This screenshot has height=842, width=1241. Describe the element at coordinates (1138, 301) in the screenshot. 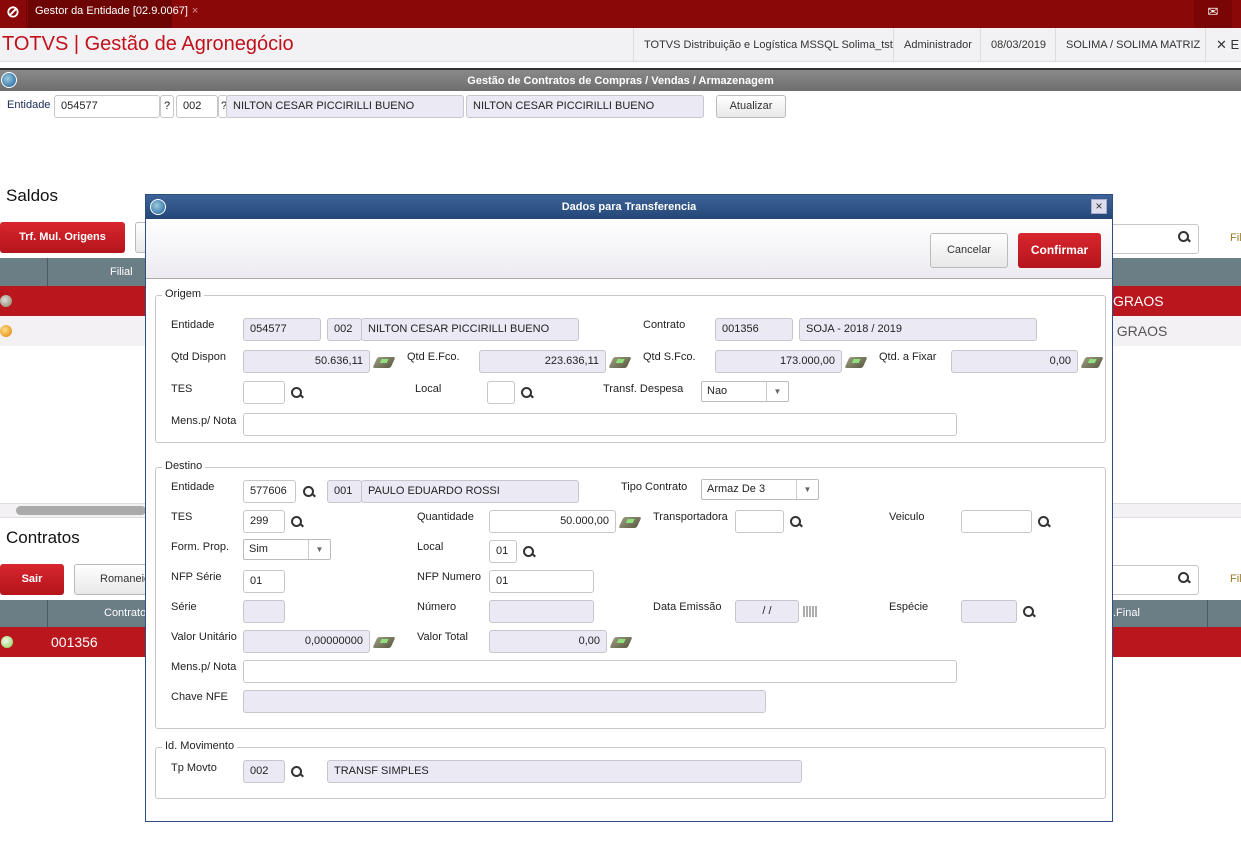

I see `row-text: GRAOS` at that location.